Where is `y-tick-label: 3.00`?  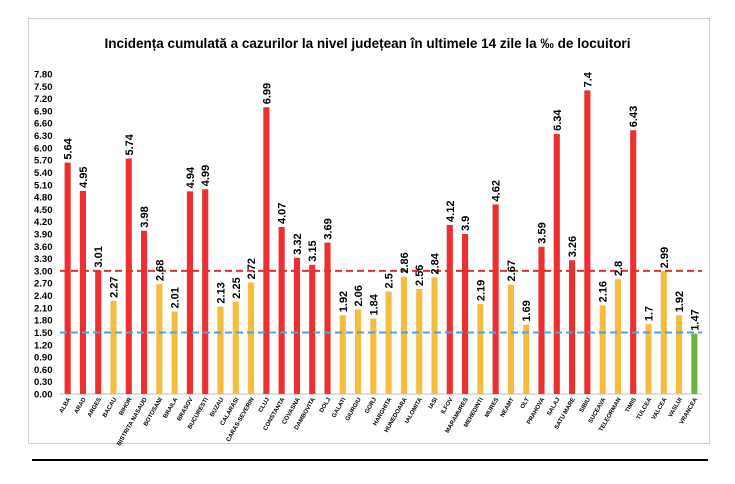
y-tick-label: 3.00 is located at coordinates (43, 271).